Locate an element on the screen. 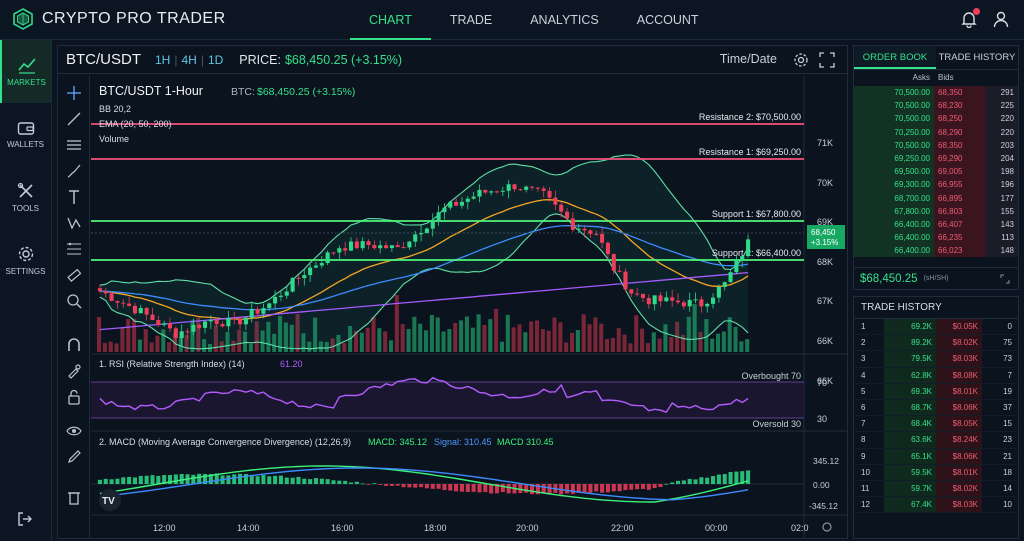 The height and width of the screenshot is (541, 1024). order-book-row: 66,400.00 66,235 113 is located at coordinates (936, 238).